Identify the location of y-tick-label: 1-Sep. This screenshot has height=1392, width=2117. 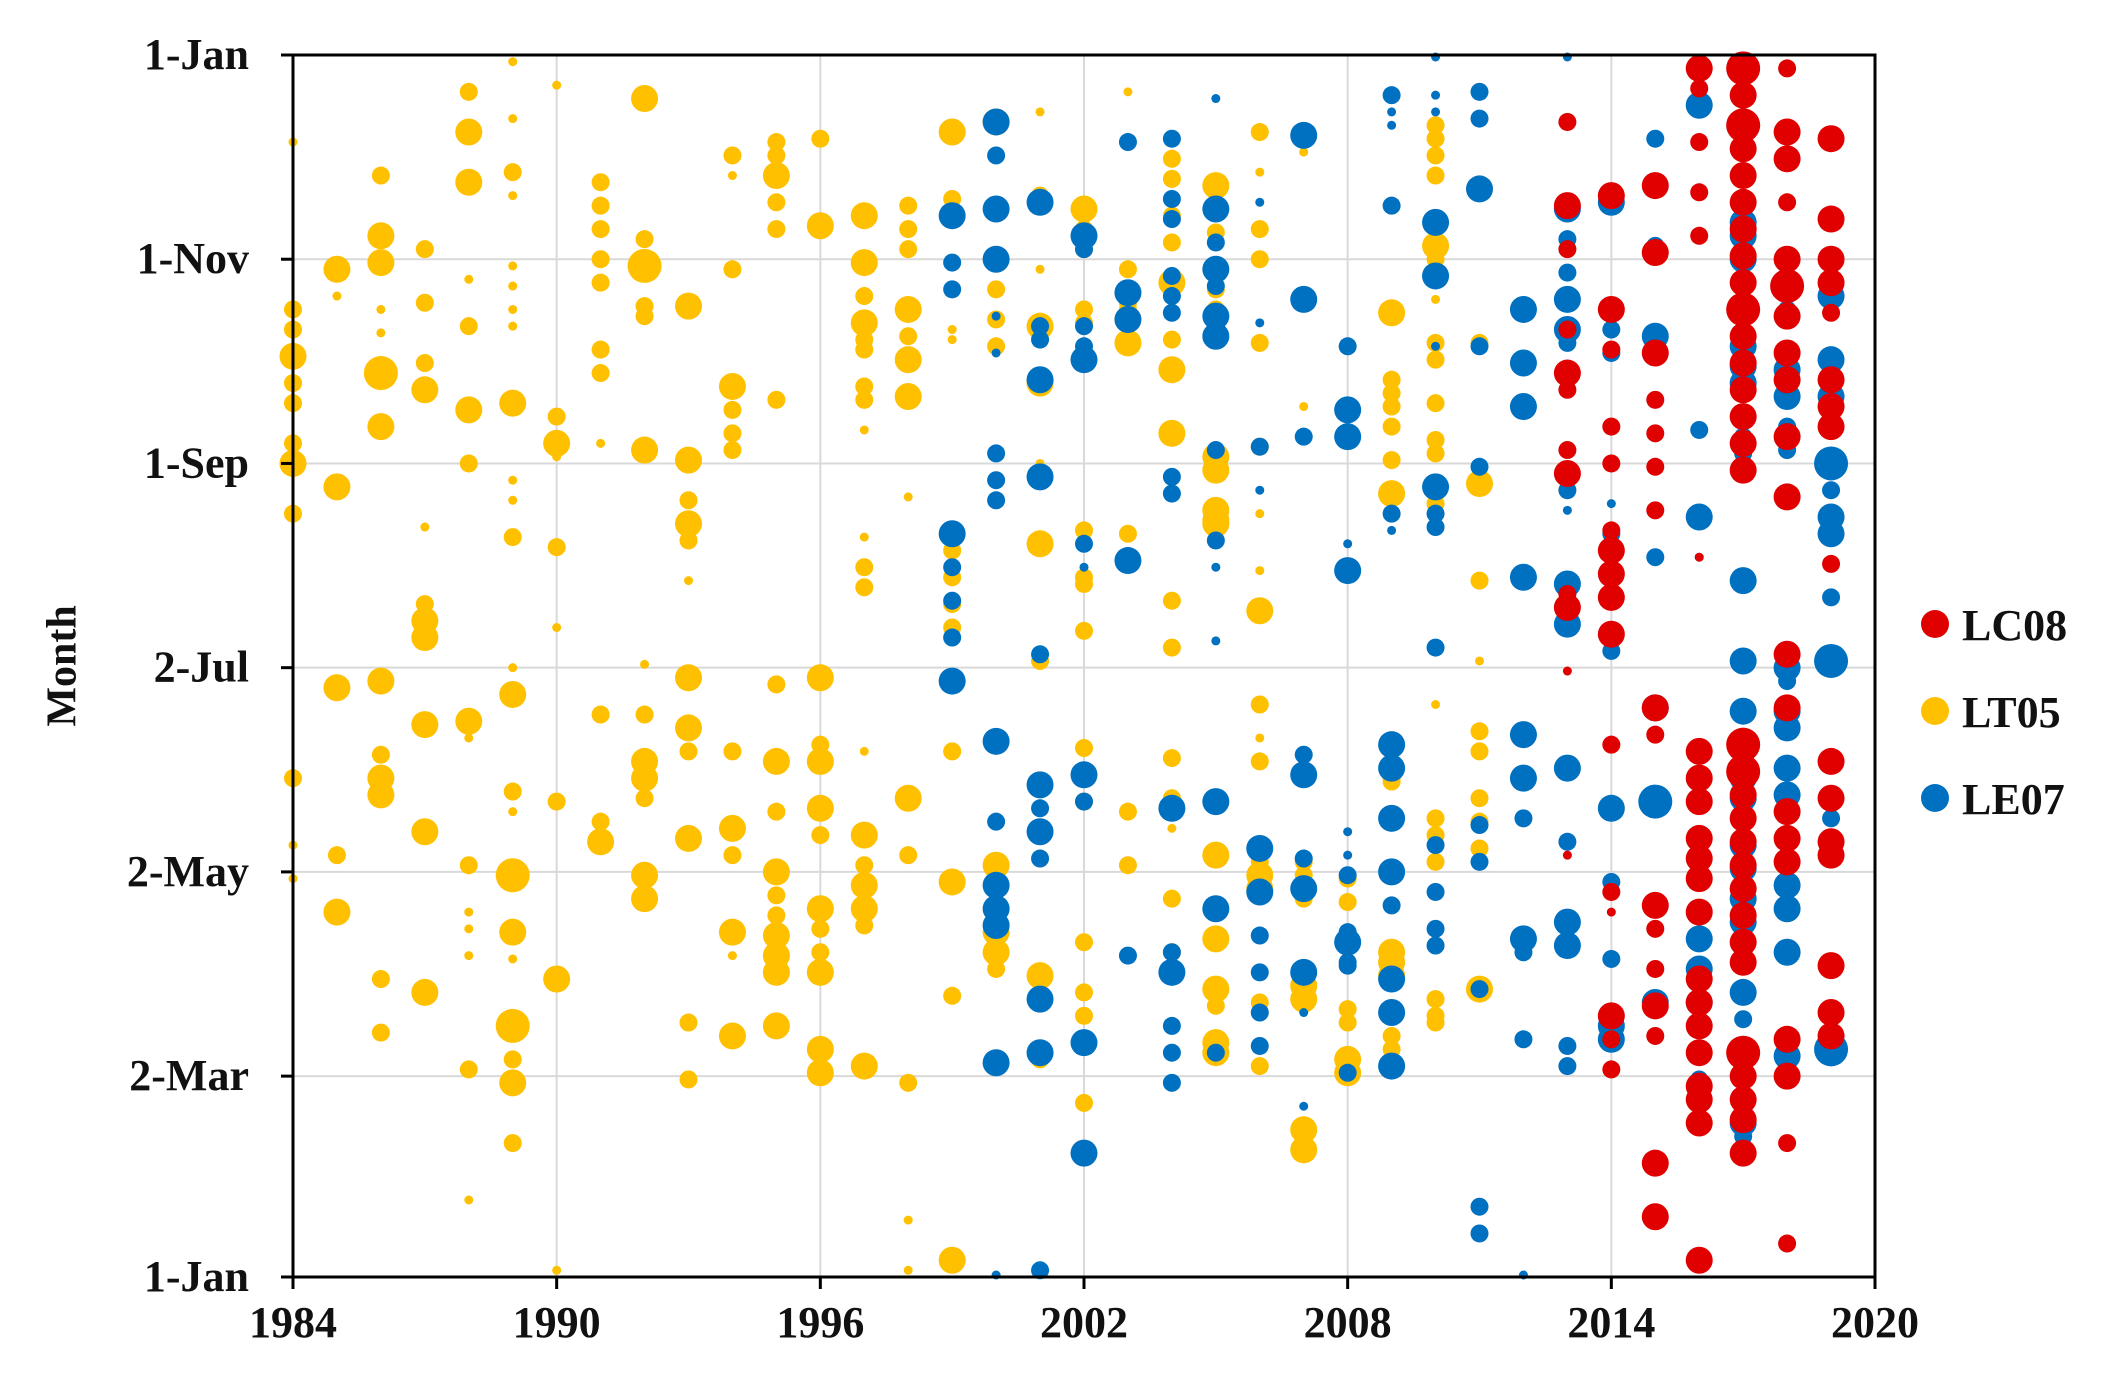
(196, 462).